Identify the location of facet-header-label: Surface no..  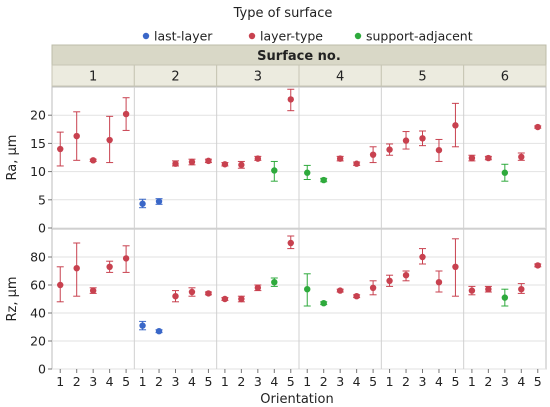
(299, 56).